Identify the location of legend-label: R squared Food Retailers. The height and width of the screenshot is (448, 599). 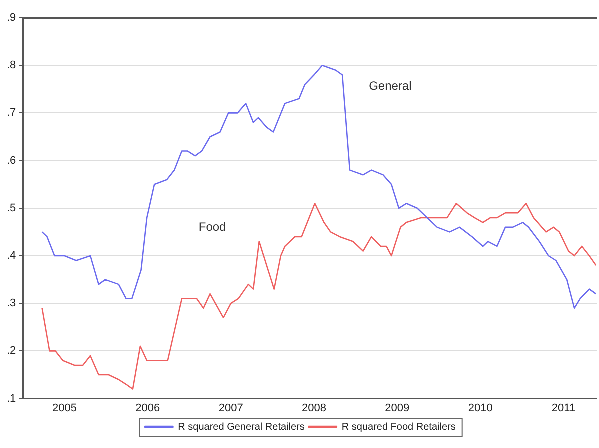
(399, 427).